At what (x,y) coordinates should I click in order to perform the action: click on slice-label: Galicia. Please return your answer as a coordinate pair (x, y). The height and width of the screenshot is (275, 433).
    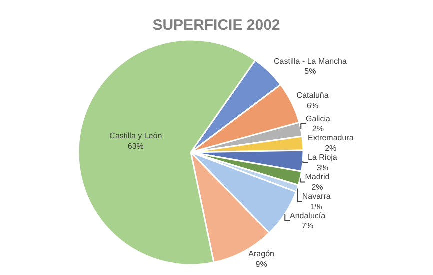
    Looking at the image, I should click on (318, 119).